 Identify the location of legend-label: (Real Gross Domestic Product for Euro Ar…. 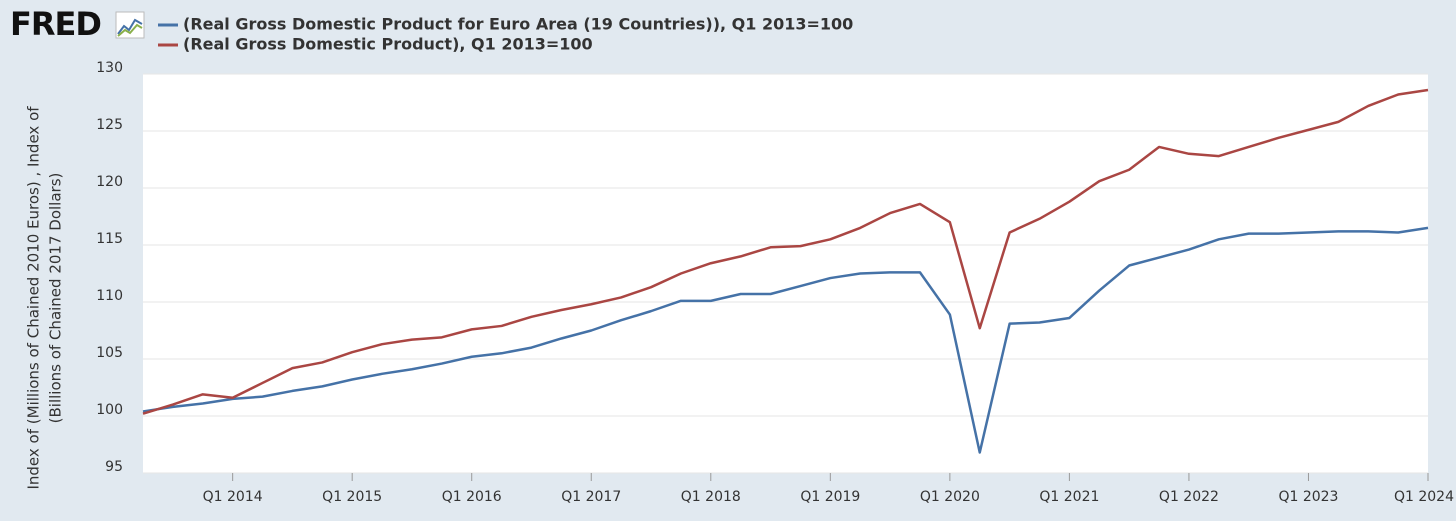
(518, 24).